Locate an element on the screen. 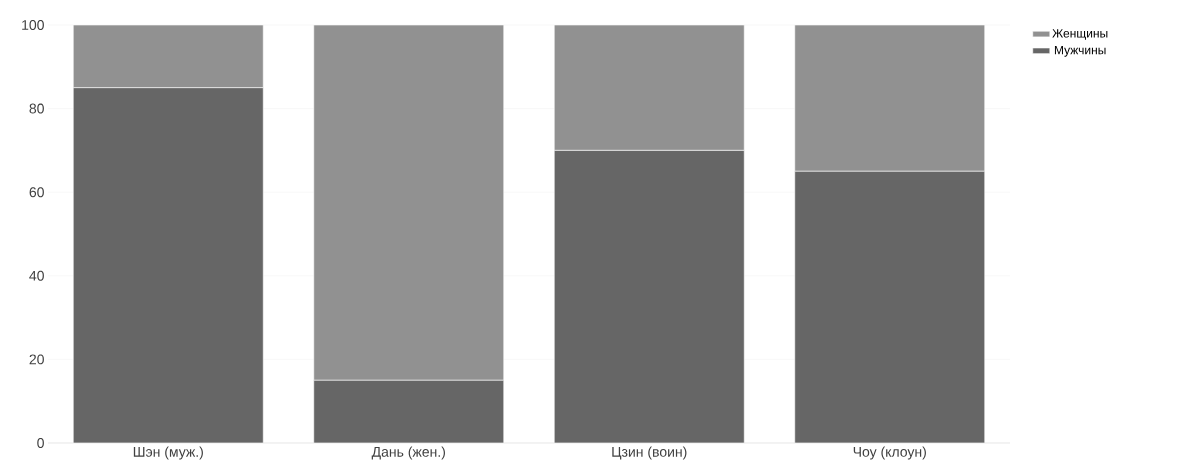 The width and height of the screenshot is (1197, 470). x-tick-label: Дань (жен.) is located at coordinates (408, 453).